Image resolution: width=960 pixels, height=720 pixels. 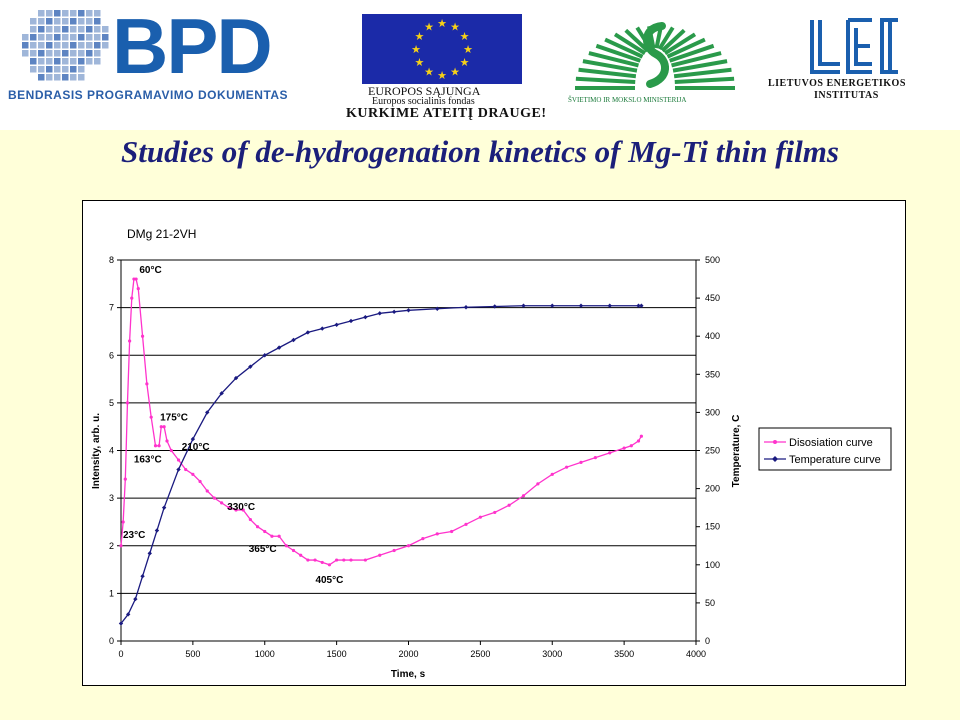 What do you see at coordinates (148, 95) in the screenshot?
I see `bpd-subtitle: BENDRASIS PROGRAMAVIMO DOKUMENTAS` at bounding box center [148, 95].